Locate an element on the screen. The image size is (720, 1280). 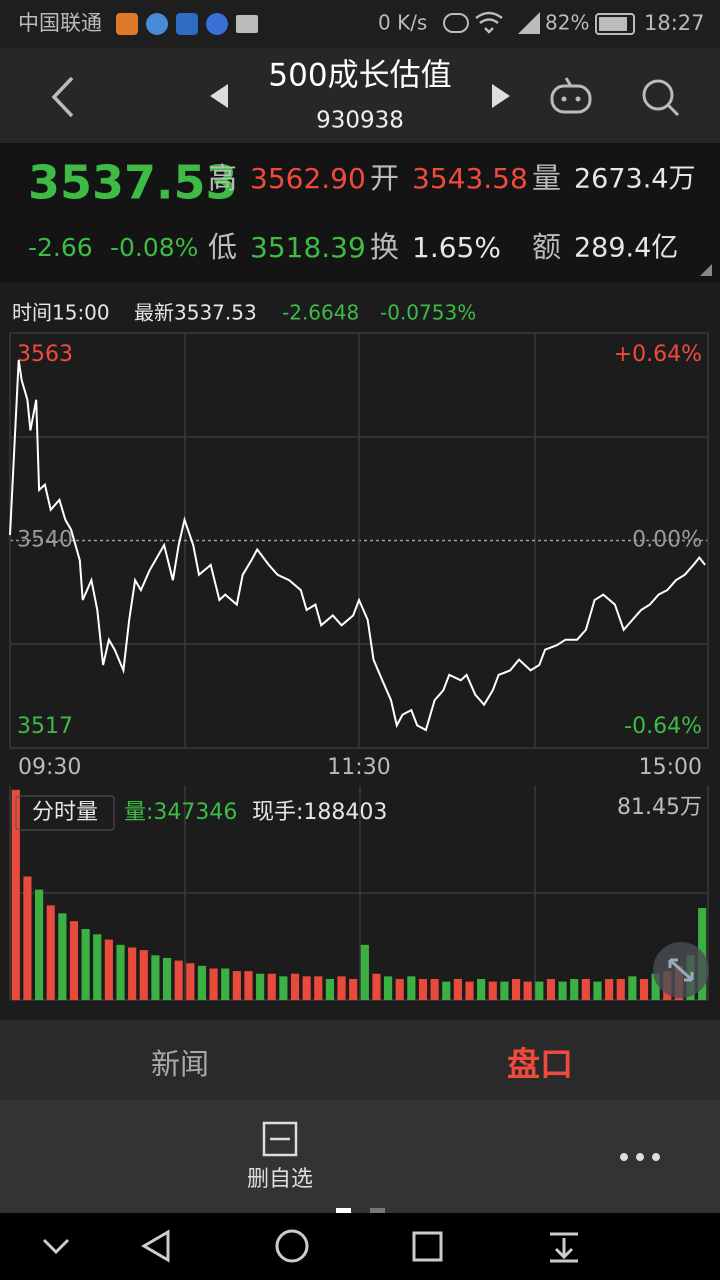
x-tick-label: 09:30 is located at coordinates (49, 767).